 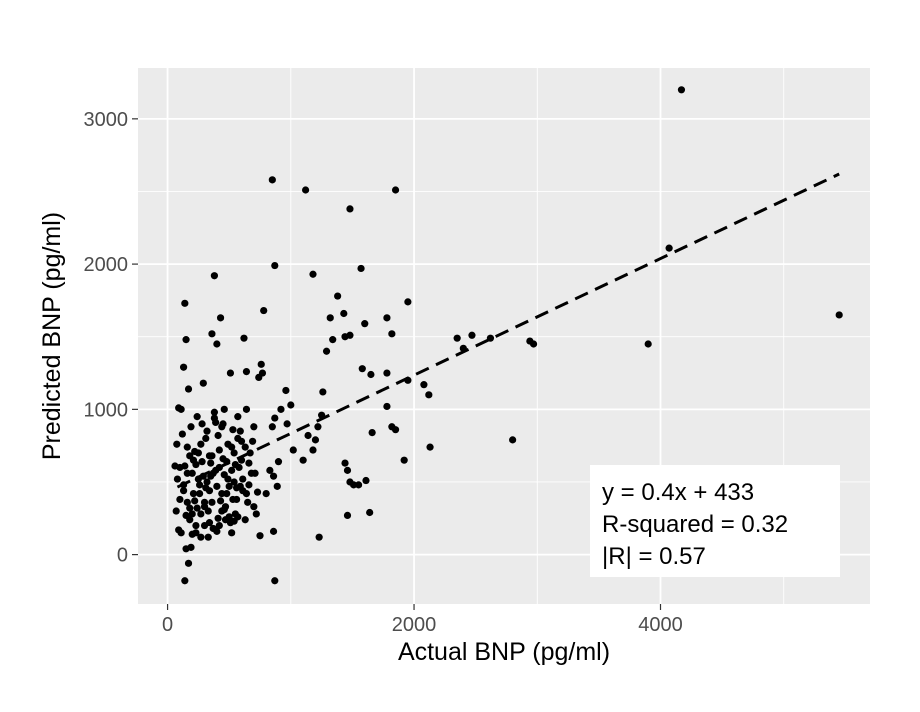 I want to click on annotation-box, so click(x=715, y=521).